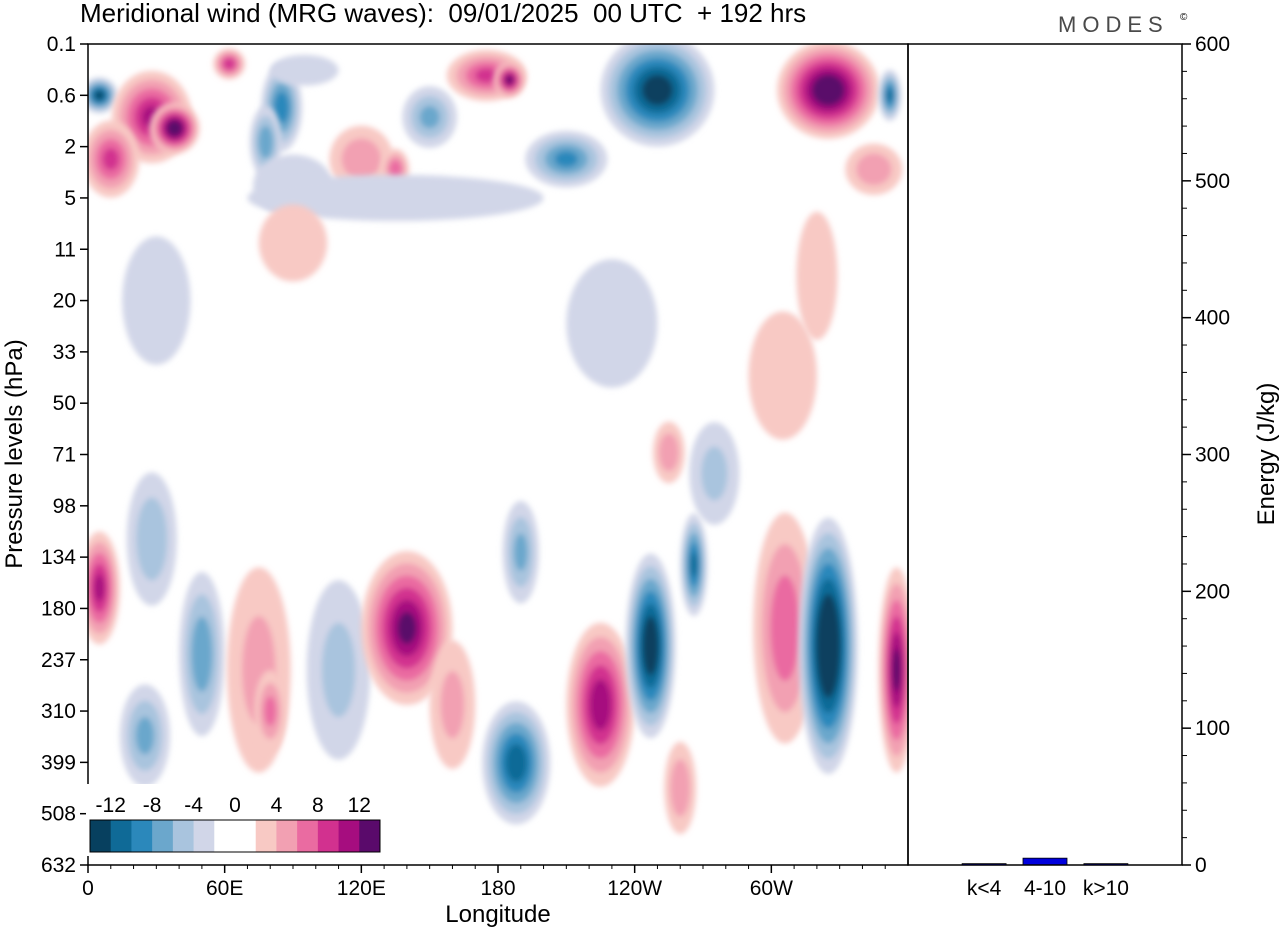 Image resolution: width=1280 pixels, height=930 pixels. I want to click on energy-tick-label: 0, so click(1201, 865).